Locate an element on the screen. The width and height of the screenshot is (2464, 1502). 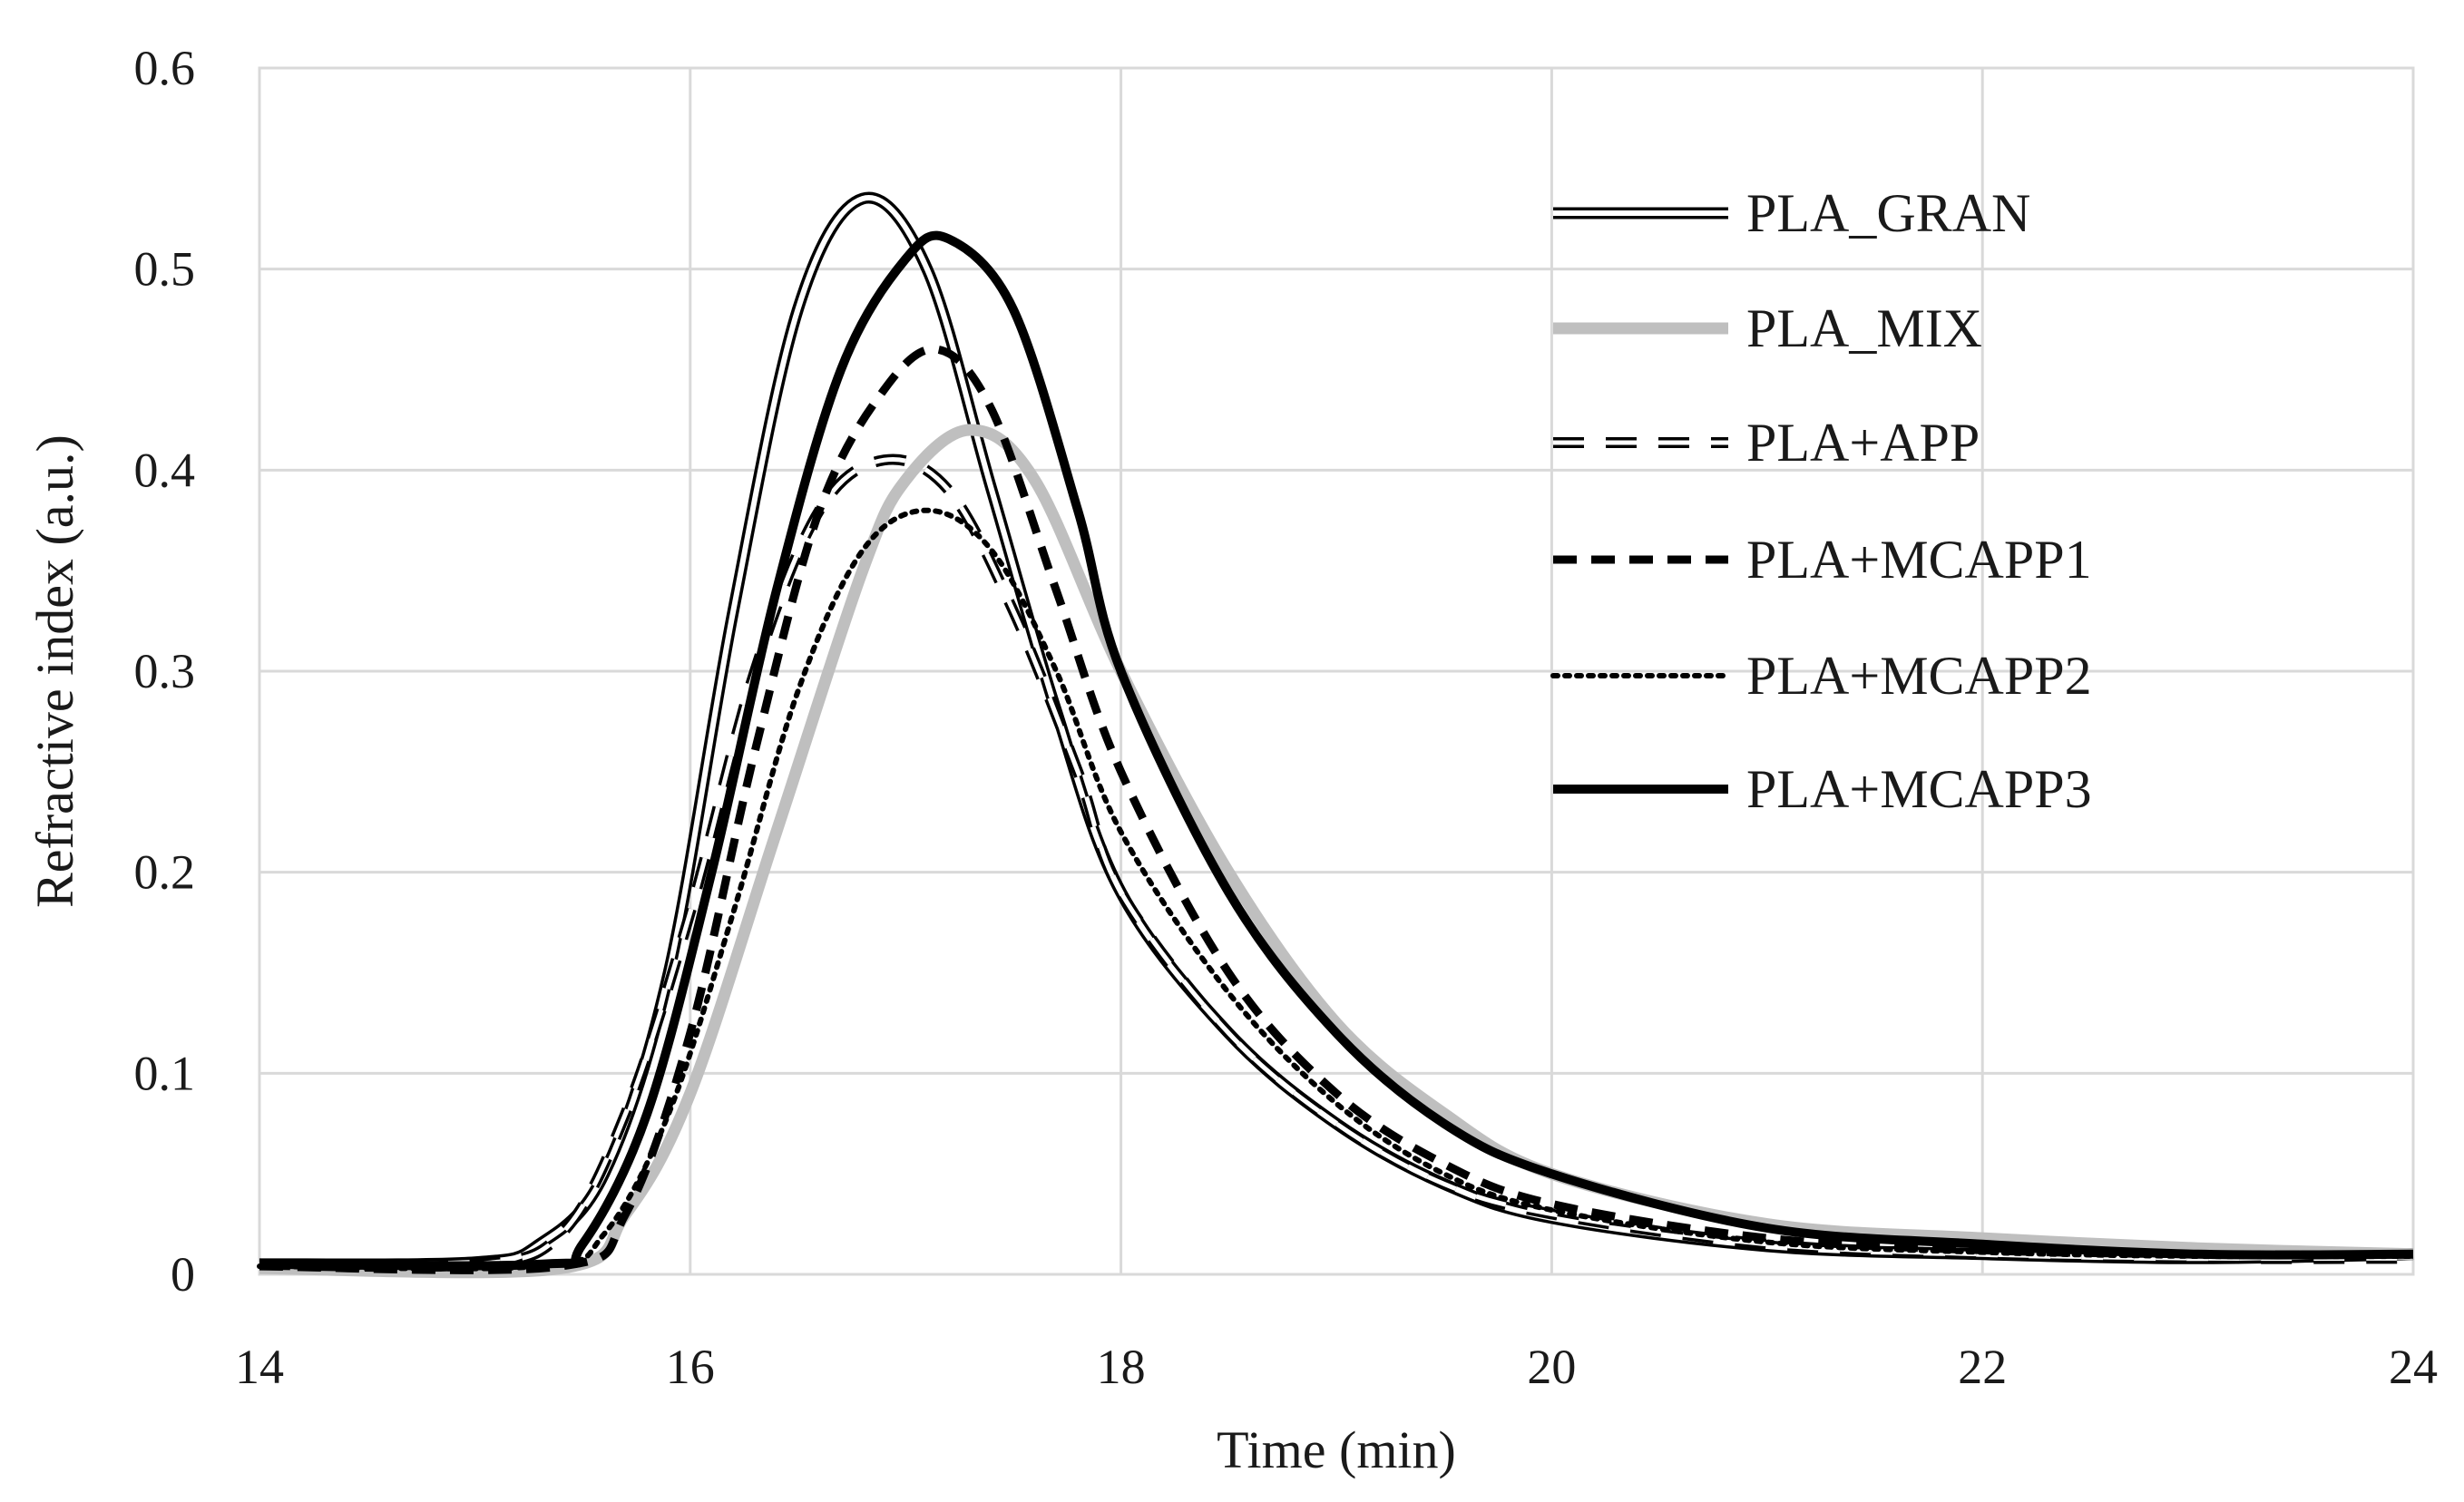
y-tick-label: 0.4 is located at coordinates (165, 470).